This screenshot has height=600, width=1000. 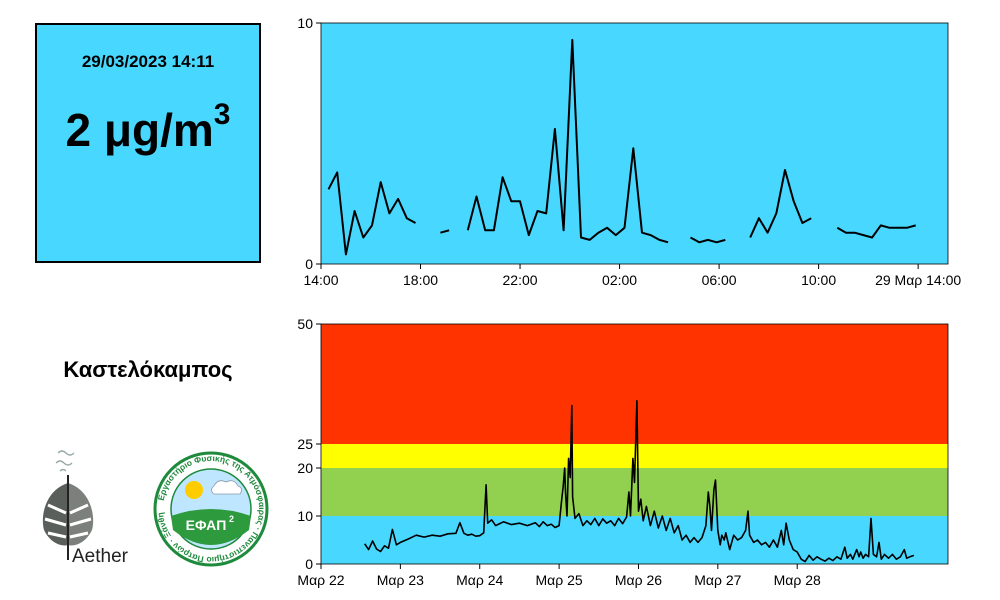 I want to click on aether-logo: Aether, so click(x=85, y=508).